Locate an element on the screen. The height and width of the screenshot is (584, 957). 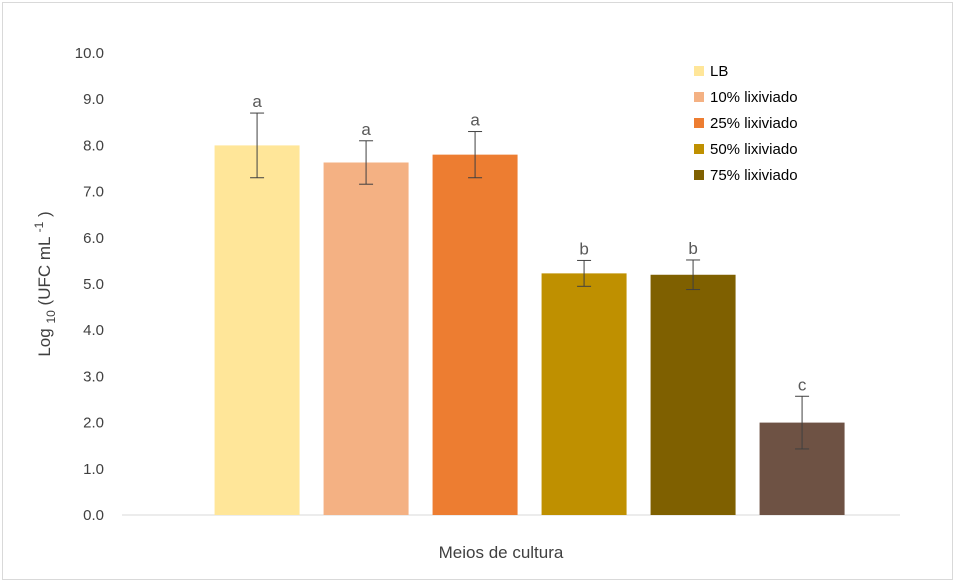
legend-item: 10% lixiviado is located at coordinates (746, 97).